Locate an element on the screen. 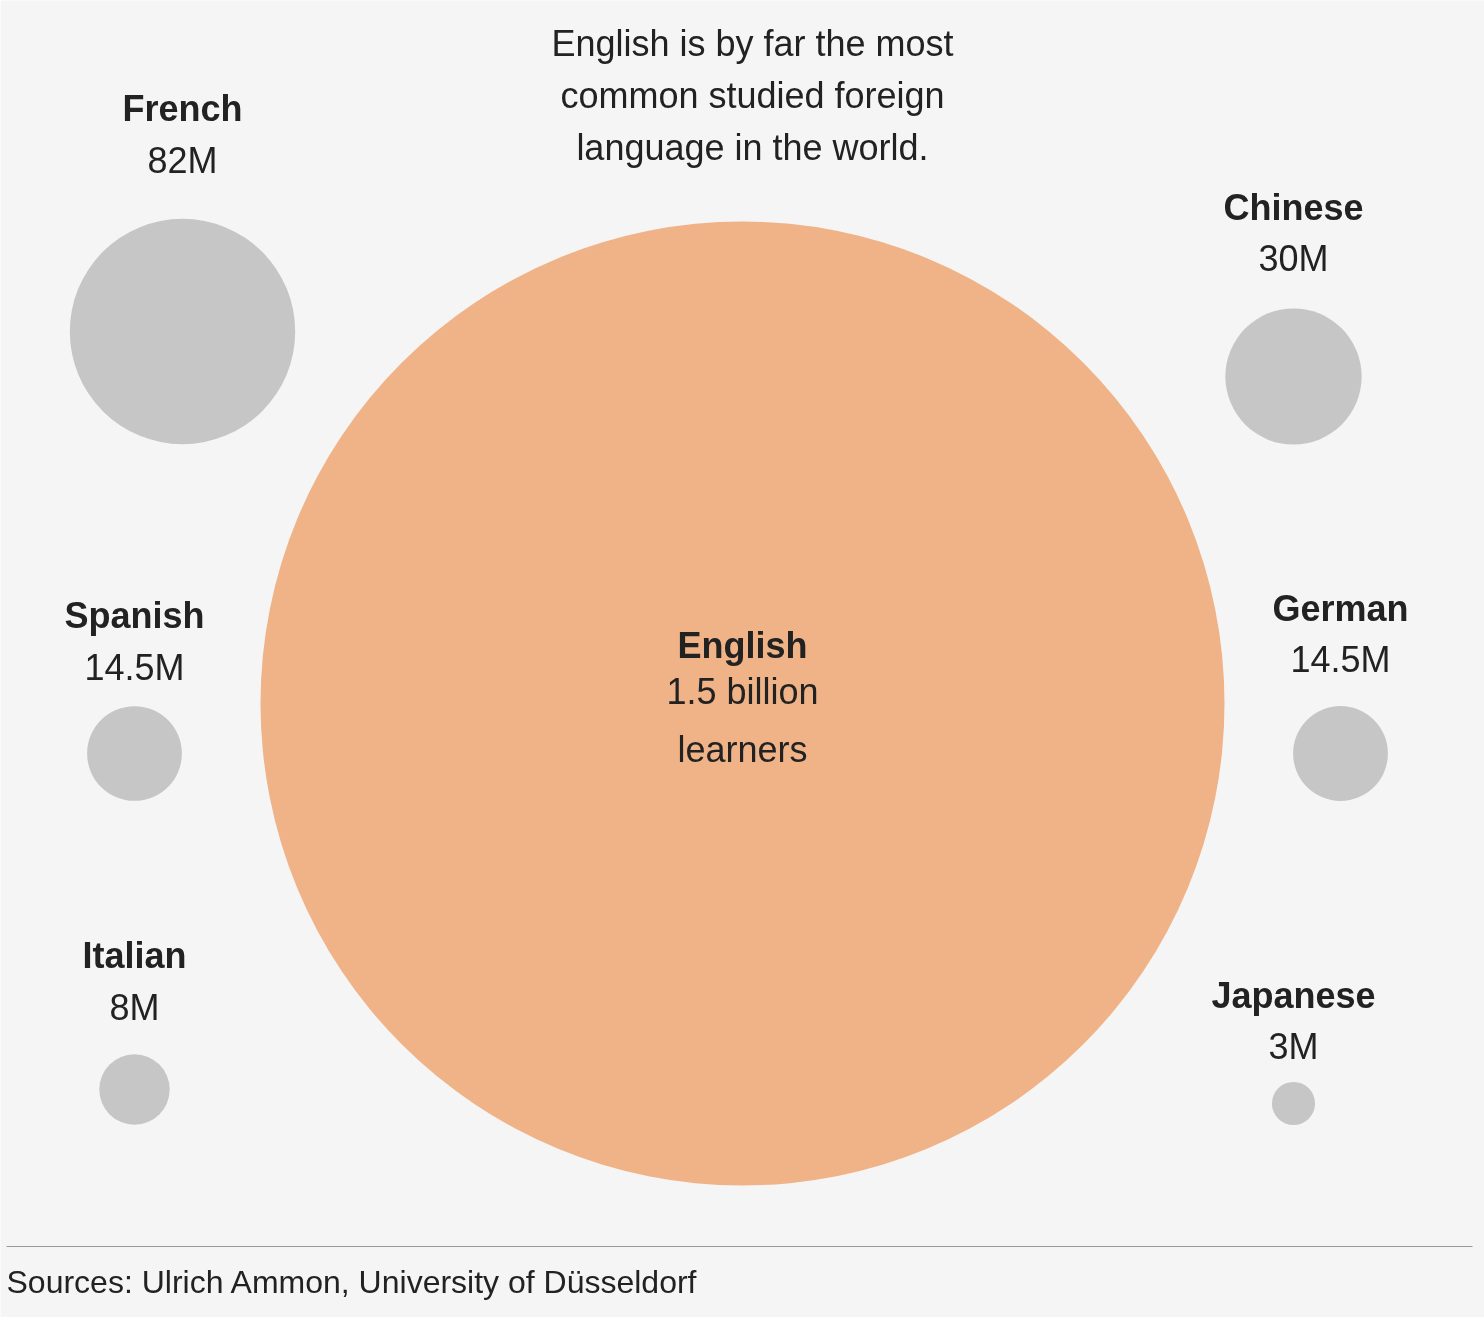 The height and width of the screenshot is (1317, 1484). data-label: 1.5 billion learners is located at coordinates (742, 720).